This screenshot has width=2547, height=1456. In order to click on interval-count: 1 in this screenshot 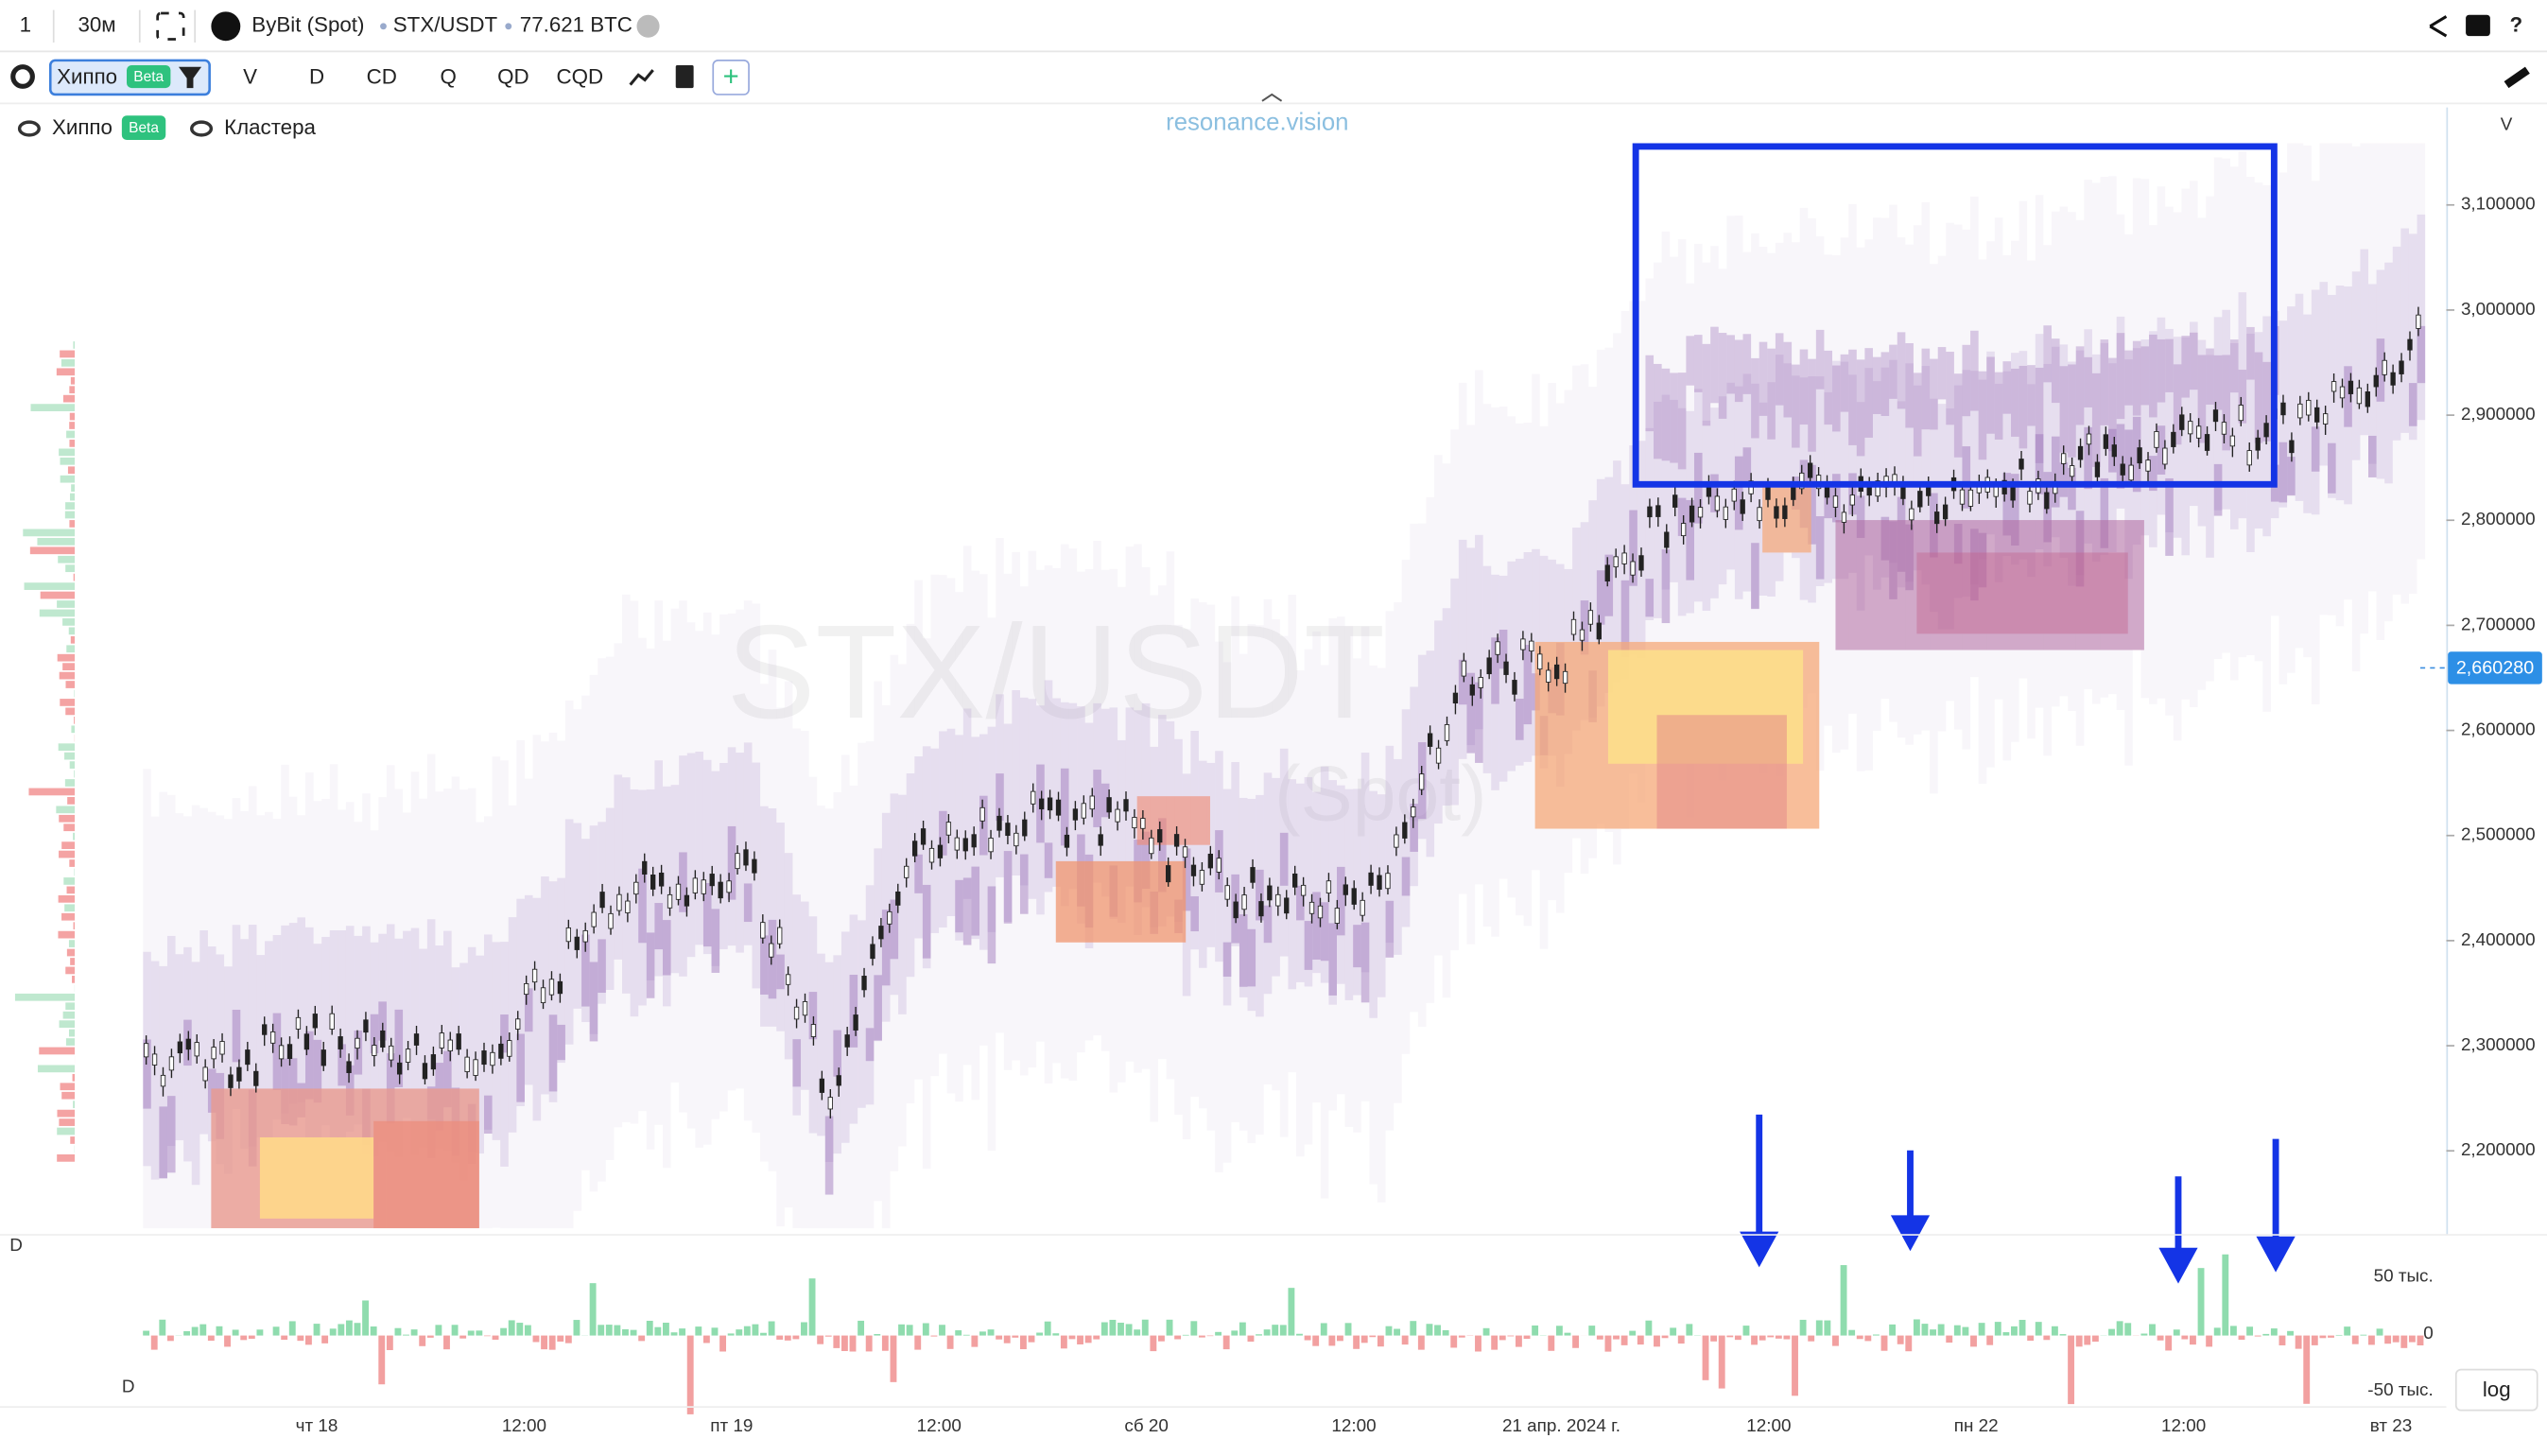, I will do `click(25, 25)`.